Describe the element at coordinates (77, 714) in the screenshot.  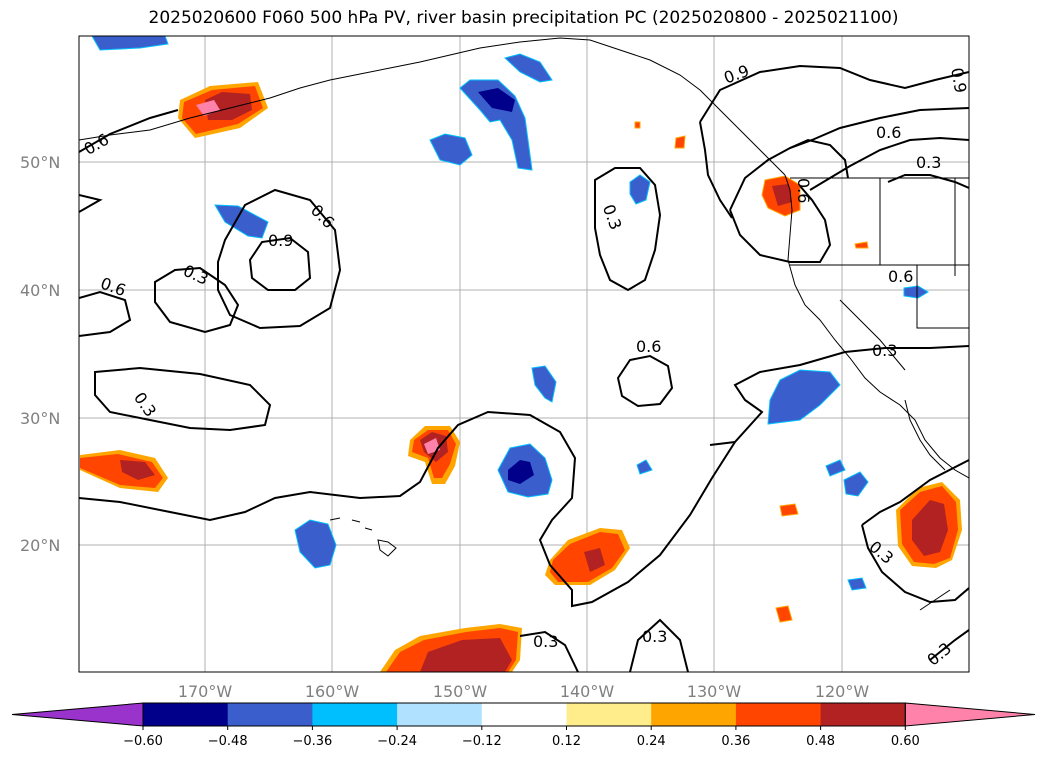
I see `colorbar-extend-low` at that location.